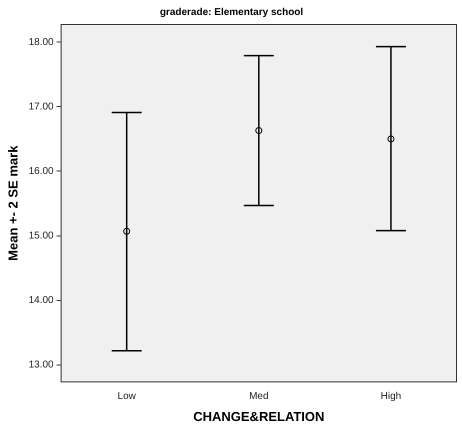 This screenshot has width=462, height=435. Describe the element at coordinates (12, 202) in the screenshot. I see `y-axis-title: Mean +- 2 SE mark` at that location.